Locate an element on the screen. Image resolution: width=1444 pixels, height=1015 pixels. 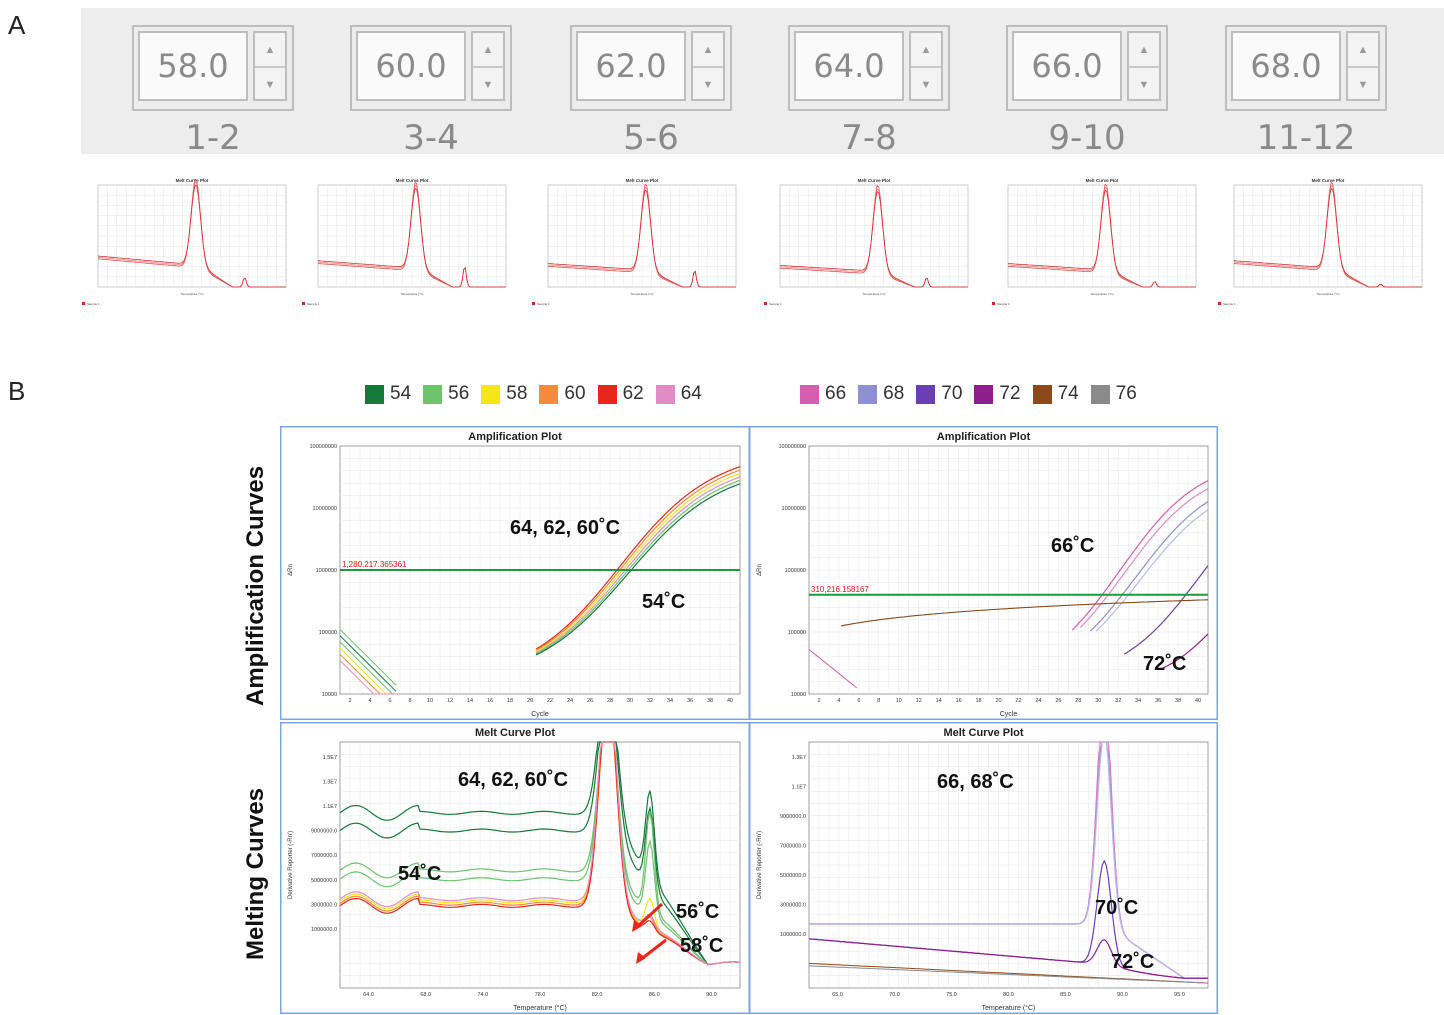
temp-stepper-1: 58.0 ▲ ▼ 1-2 is located at coordinates (213, 91).